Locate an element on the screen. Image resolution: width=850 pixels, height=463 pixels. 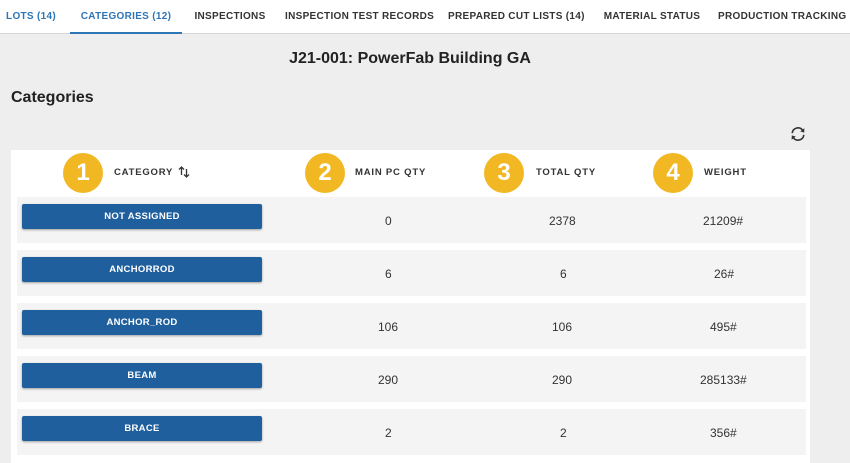
column-header-weight: WEIGHT is located at coordinates (725, 172).